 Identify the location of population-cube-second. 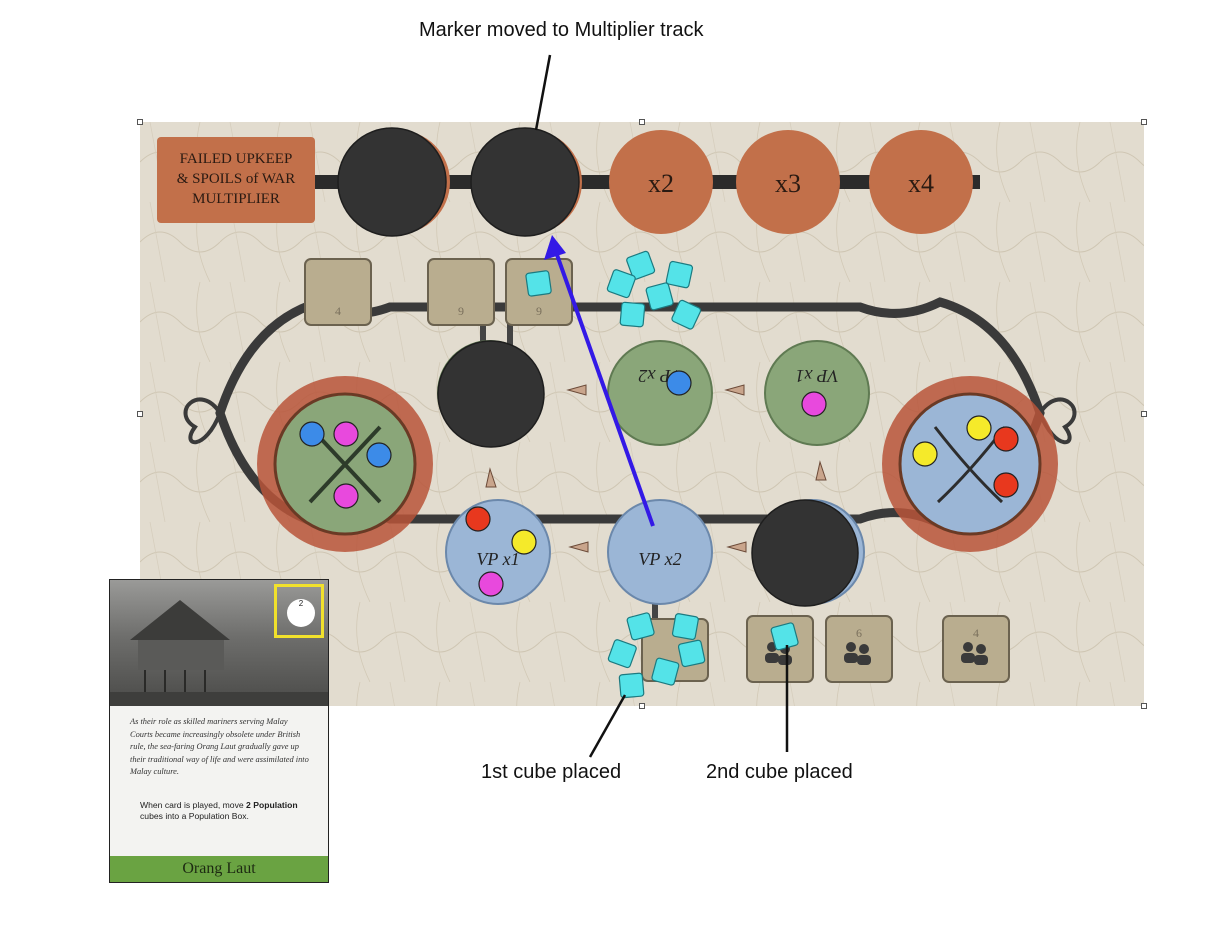
(784, 636).